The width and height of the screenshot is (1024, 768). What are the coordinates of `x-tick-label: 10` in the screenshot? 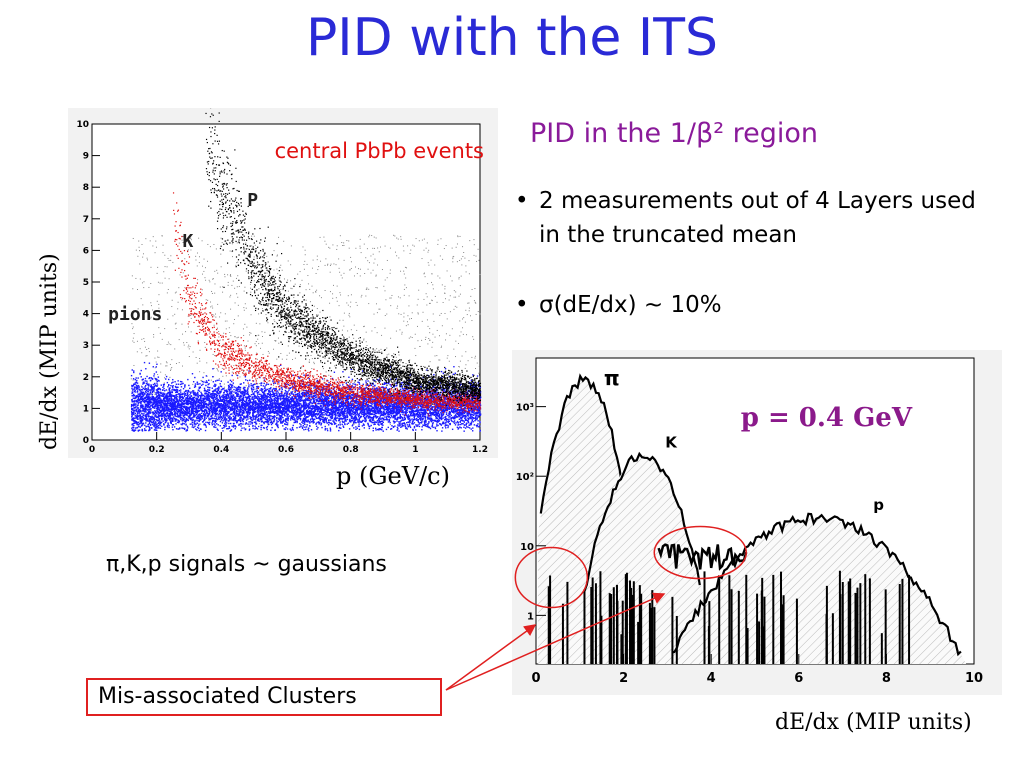 It's located at (974, 678).